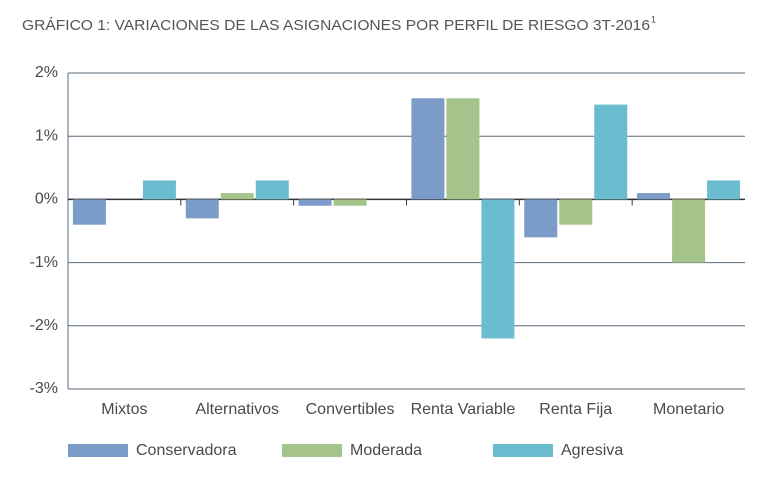 This screenshot has width=774, height=478. I want to click on x-tick-label: Mixtos, so click(124, 409).